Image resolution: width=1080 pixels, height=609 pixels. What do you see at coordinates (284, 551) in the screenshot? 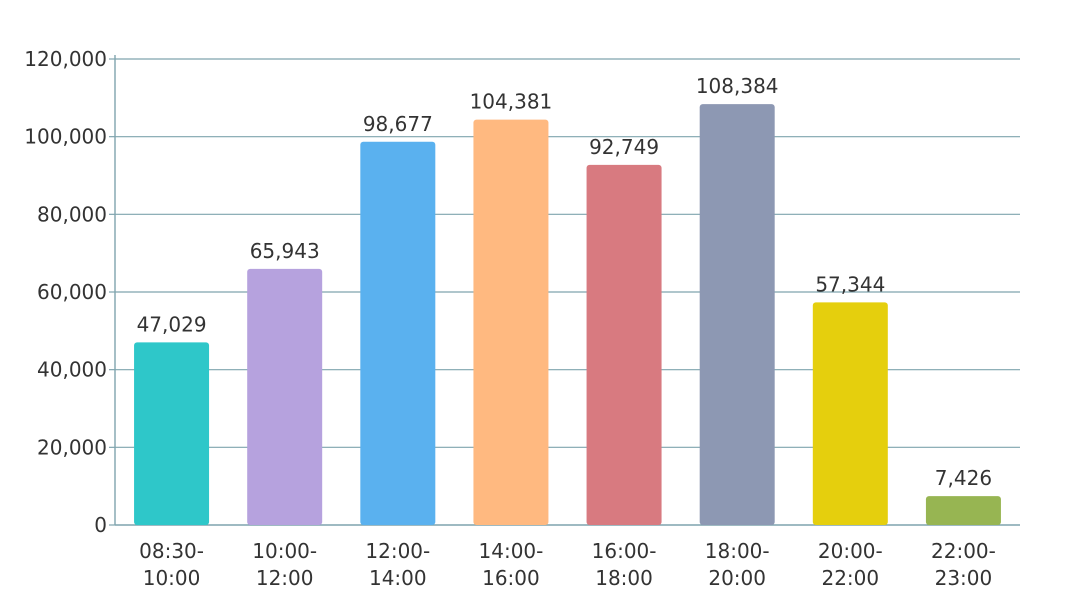
I see `x-tick-label-line: 10:00-` at bounding box center [284, 551].